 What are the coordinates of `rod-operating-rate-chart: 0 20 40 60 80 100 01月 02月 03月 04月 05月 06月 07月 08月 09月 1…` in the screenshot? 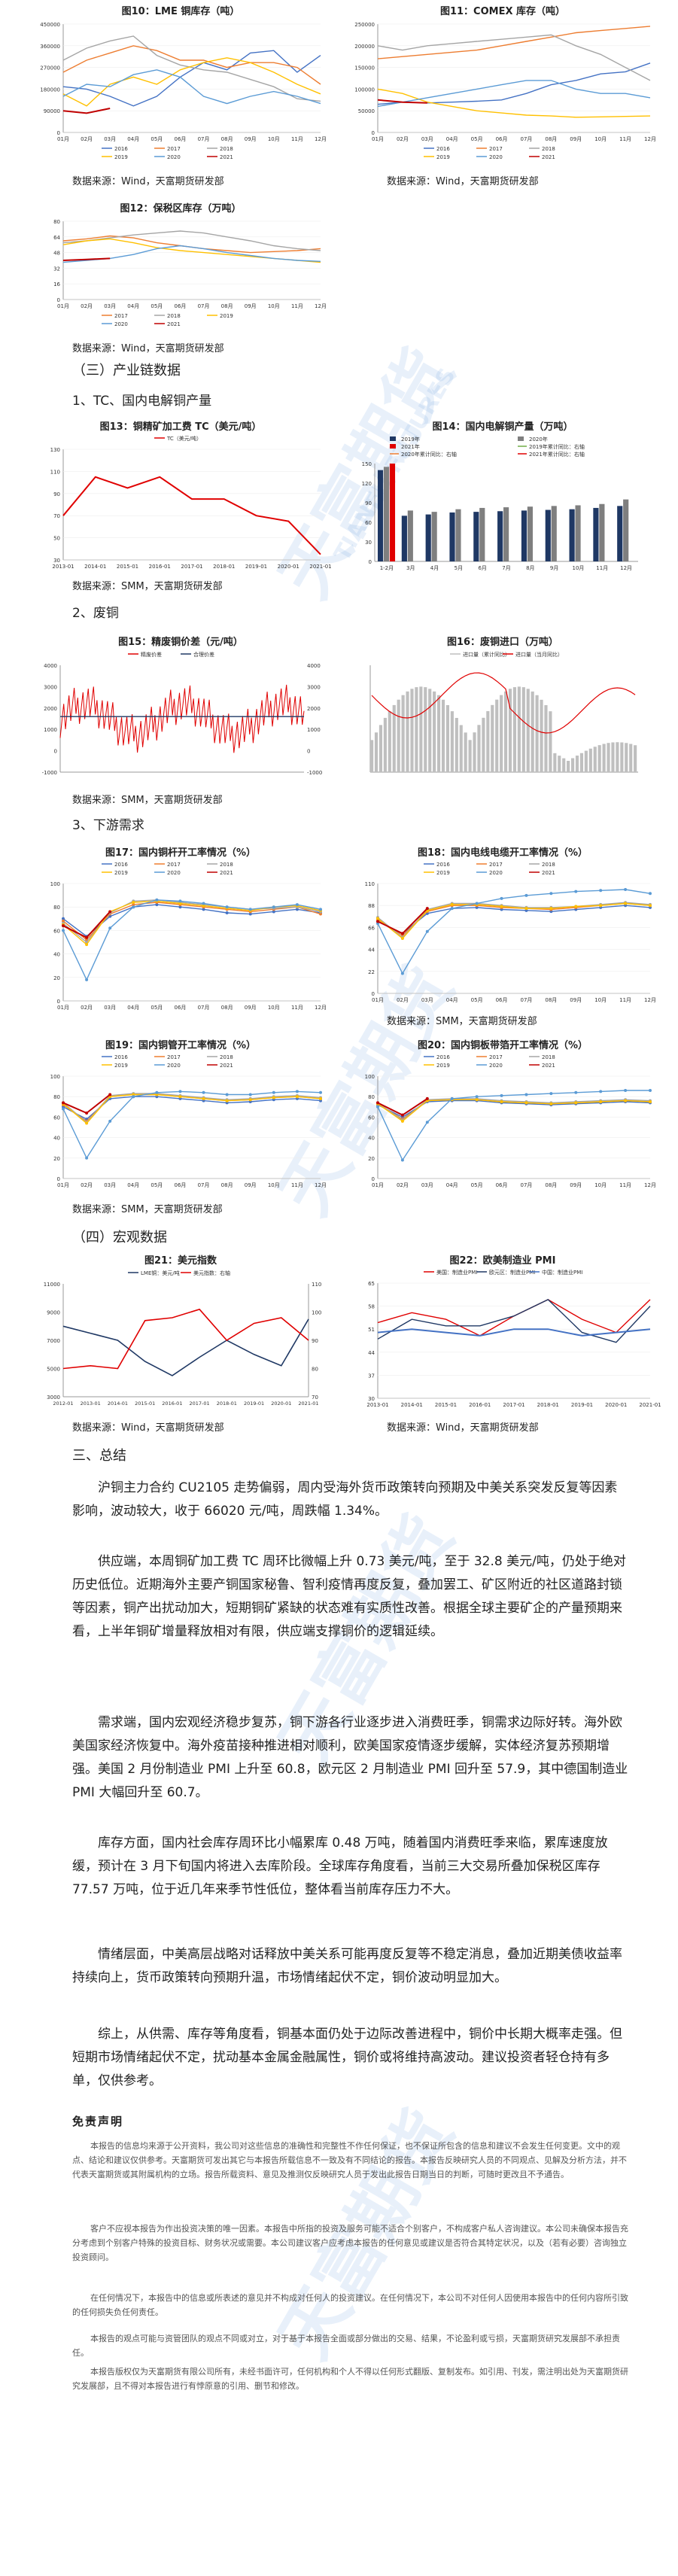 It's located at (189, 937).